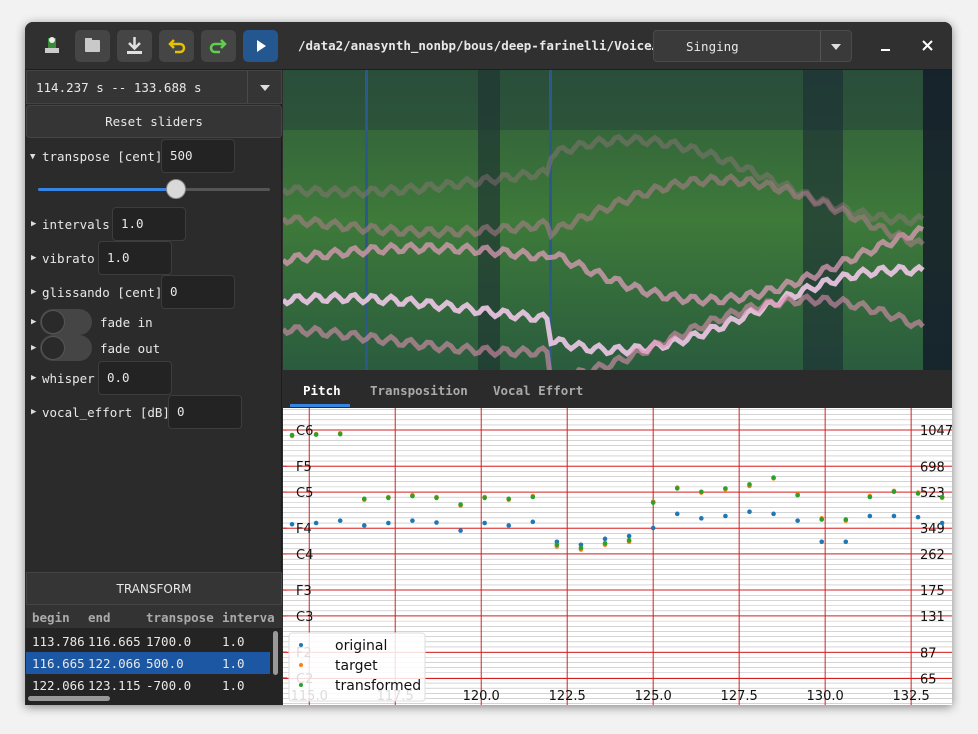  What do you see at coordinates (205, 412) in the screenshot?
I see `vocal-effort-input: 0` at bounding box center [205, 412].